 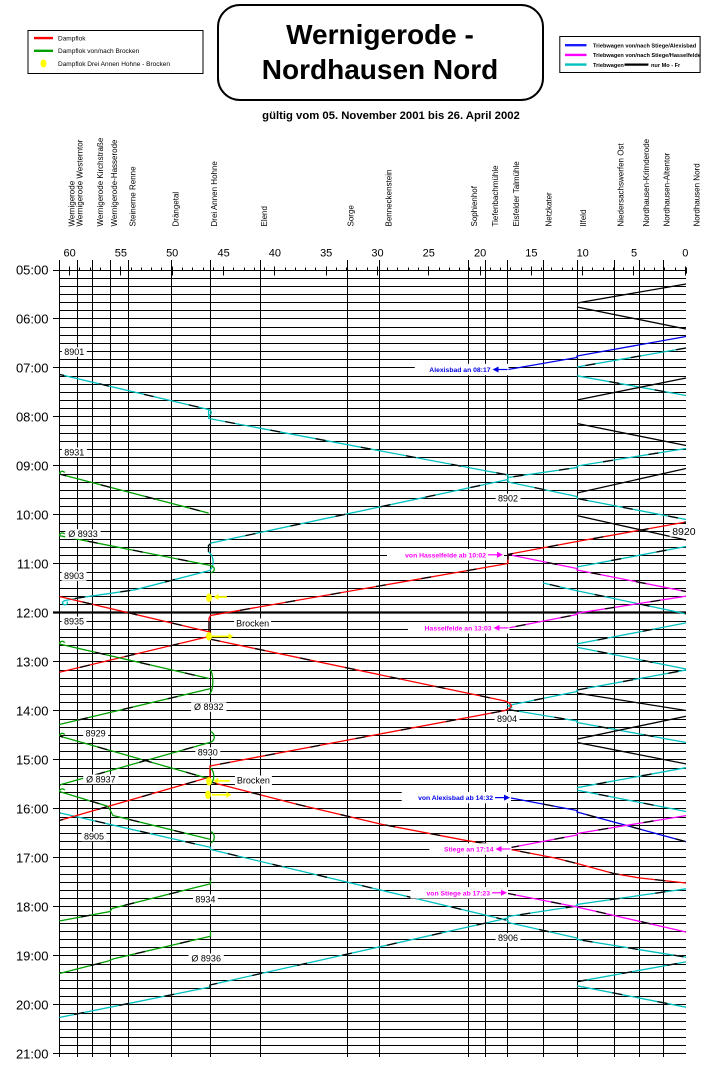 What do you see at coordinates (583, 218) in the screenshot?
I see `svg-text: Ilfeld` at bounding box center [583, 218].